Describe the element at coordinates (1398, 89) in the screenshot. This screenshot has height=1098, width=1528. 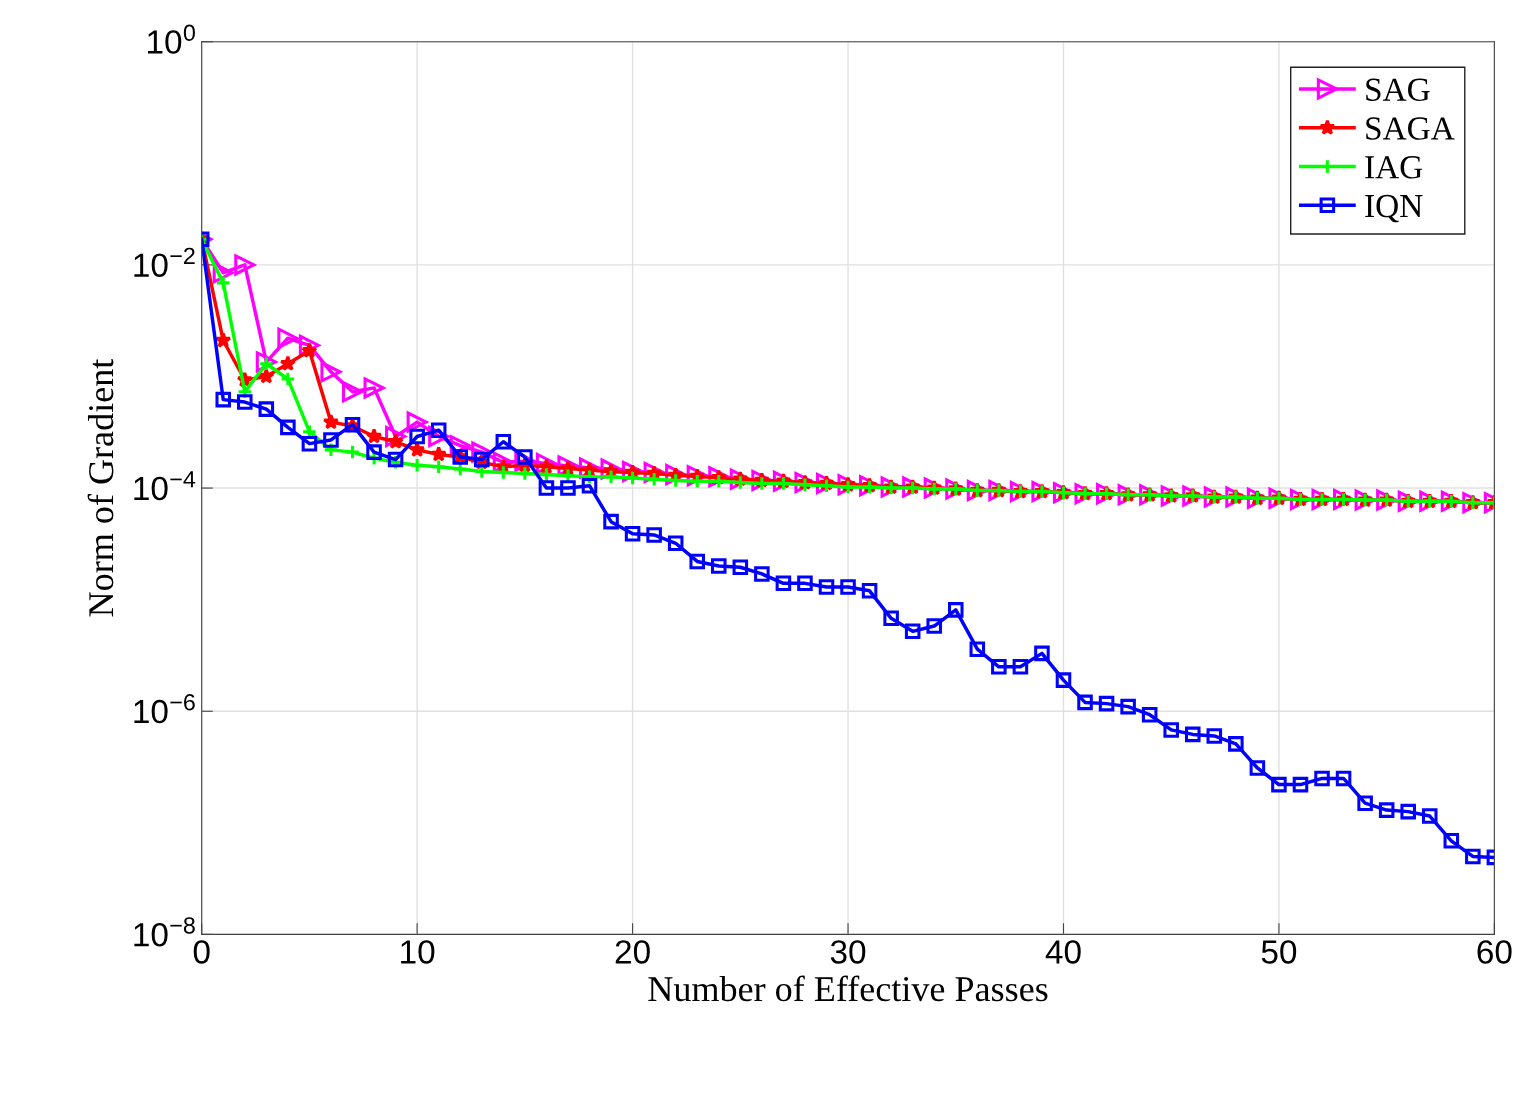
I see `legend-label: SAG` at that location.